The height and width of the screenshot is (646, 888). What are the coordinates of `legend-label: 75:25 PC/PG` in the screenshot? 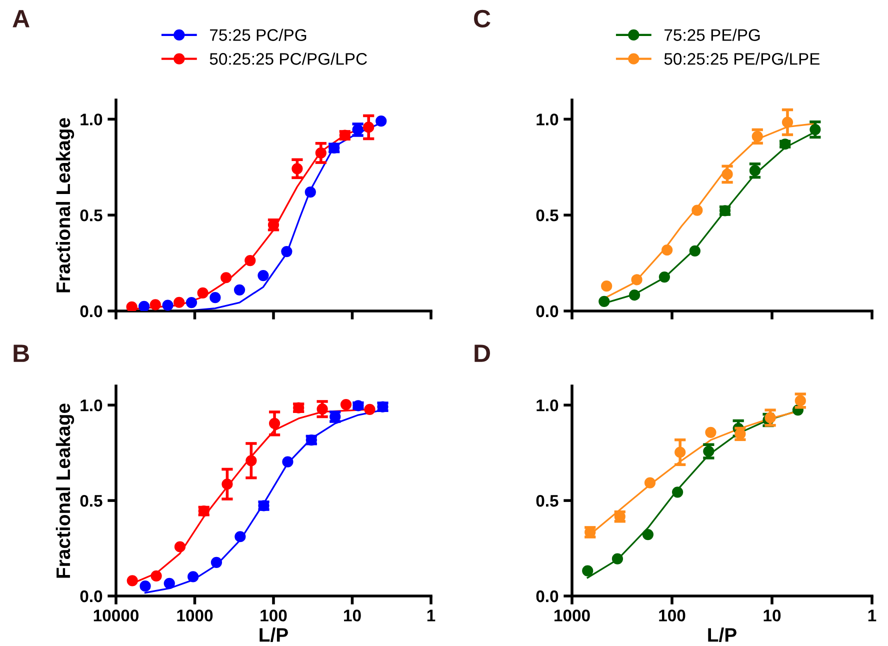 It's located at (258, 34).